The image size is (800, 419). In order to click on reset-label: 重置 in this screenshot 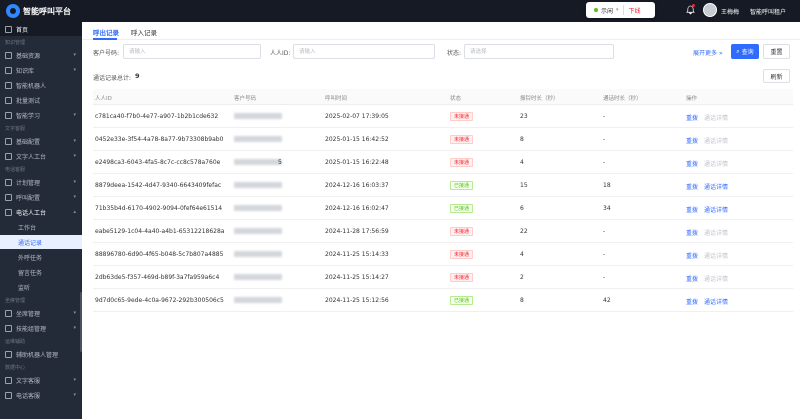, I will do `click(776, 52)`.